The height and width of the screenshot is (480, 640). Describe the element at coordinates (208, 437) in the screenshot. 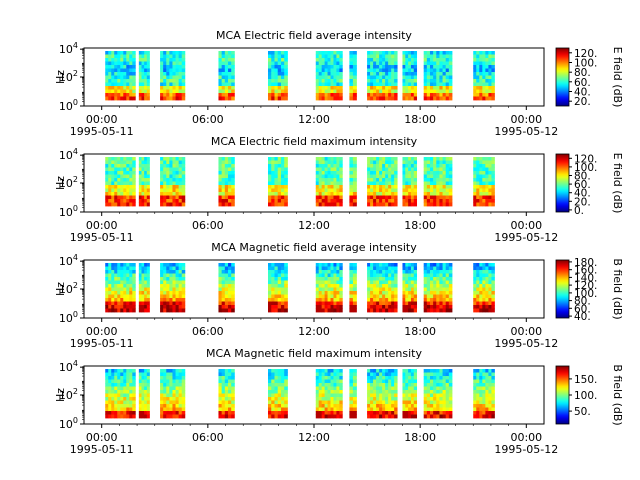

I see `x-tick-label: 06:00` at that location.